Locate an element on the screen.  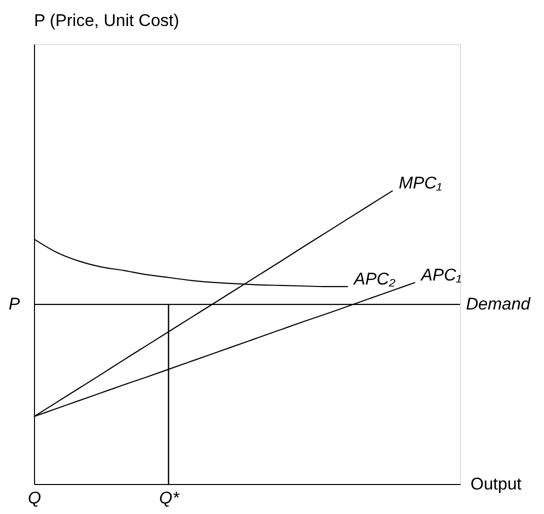
series-label: APC₂ is located at coordinates (374, 279).